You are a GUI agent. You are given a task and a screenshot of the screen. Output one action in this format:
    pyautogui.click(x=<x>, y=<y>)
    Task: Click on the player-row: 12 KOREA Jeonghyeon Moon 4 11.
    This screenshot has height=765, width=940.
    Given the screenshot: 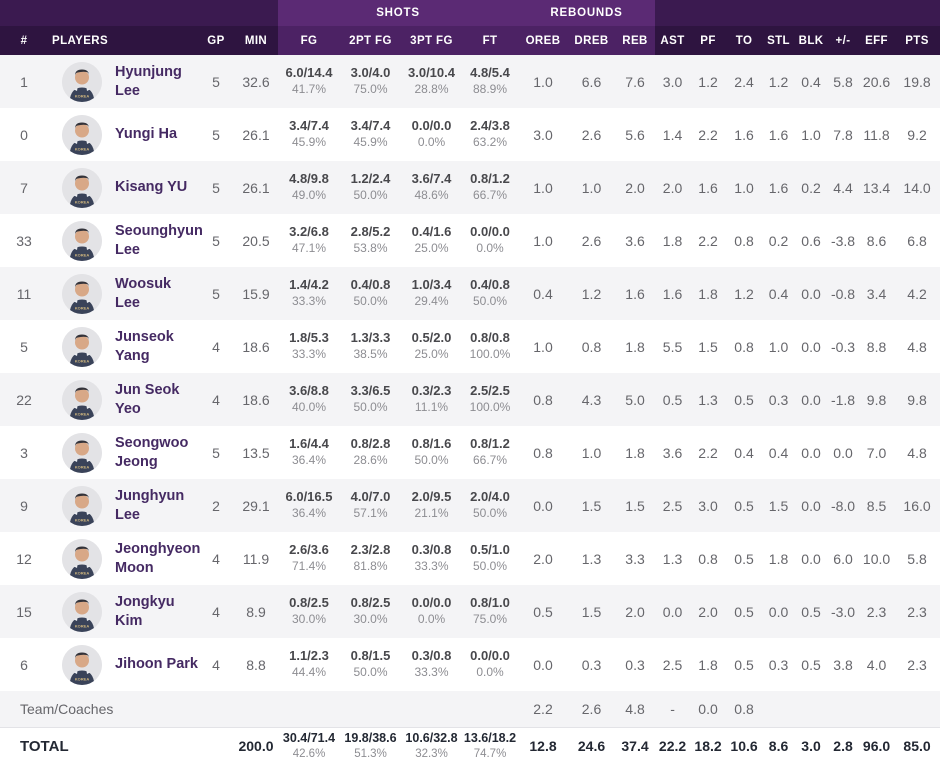 What is the action you would take?
    pyautogui.click(x=470, y=558)
    